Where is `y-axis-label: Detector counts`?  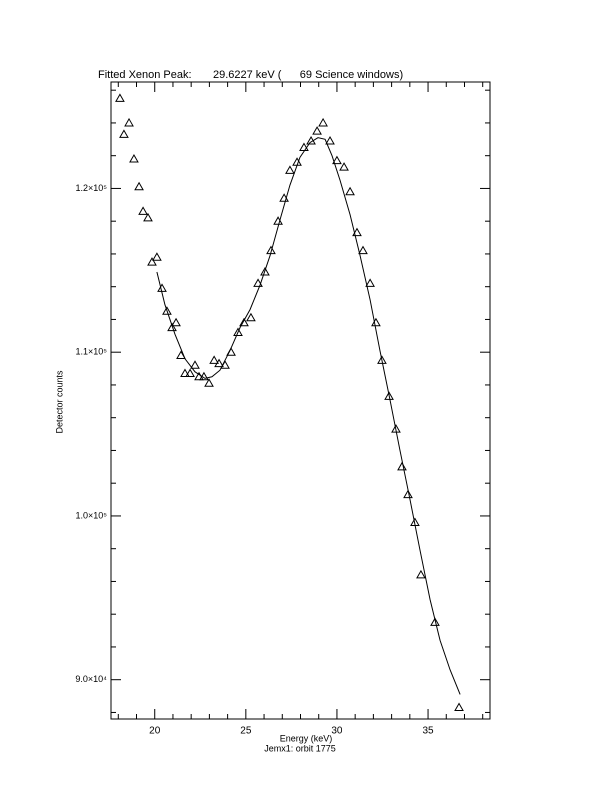
y-axis-label: Detector counts is located at coordinates (59, 402).